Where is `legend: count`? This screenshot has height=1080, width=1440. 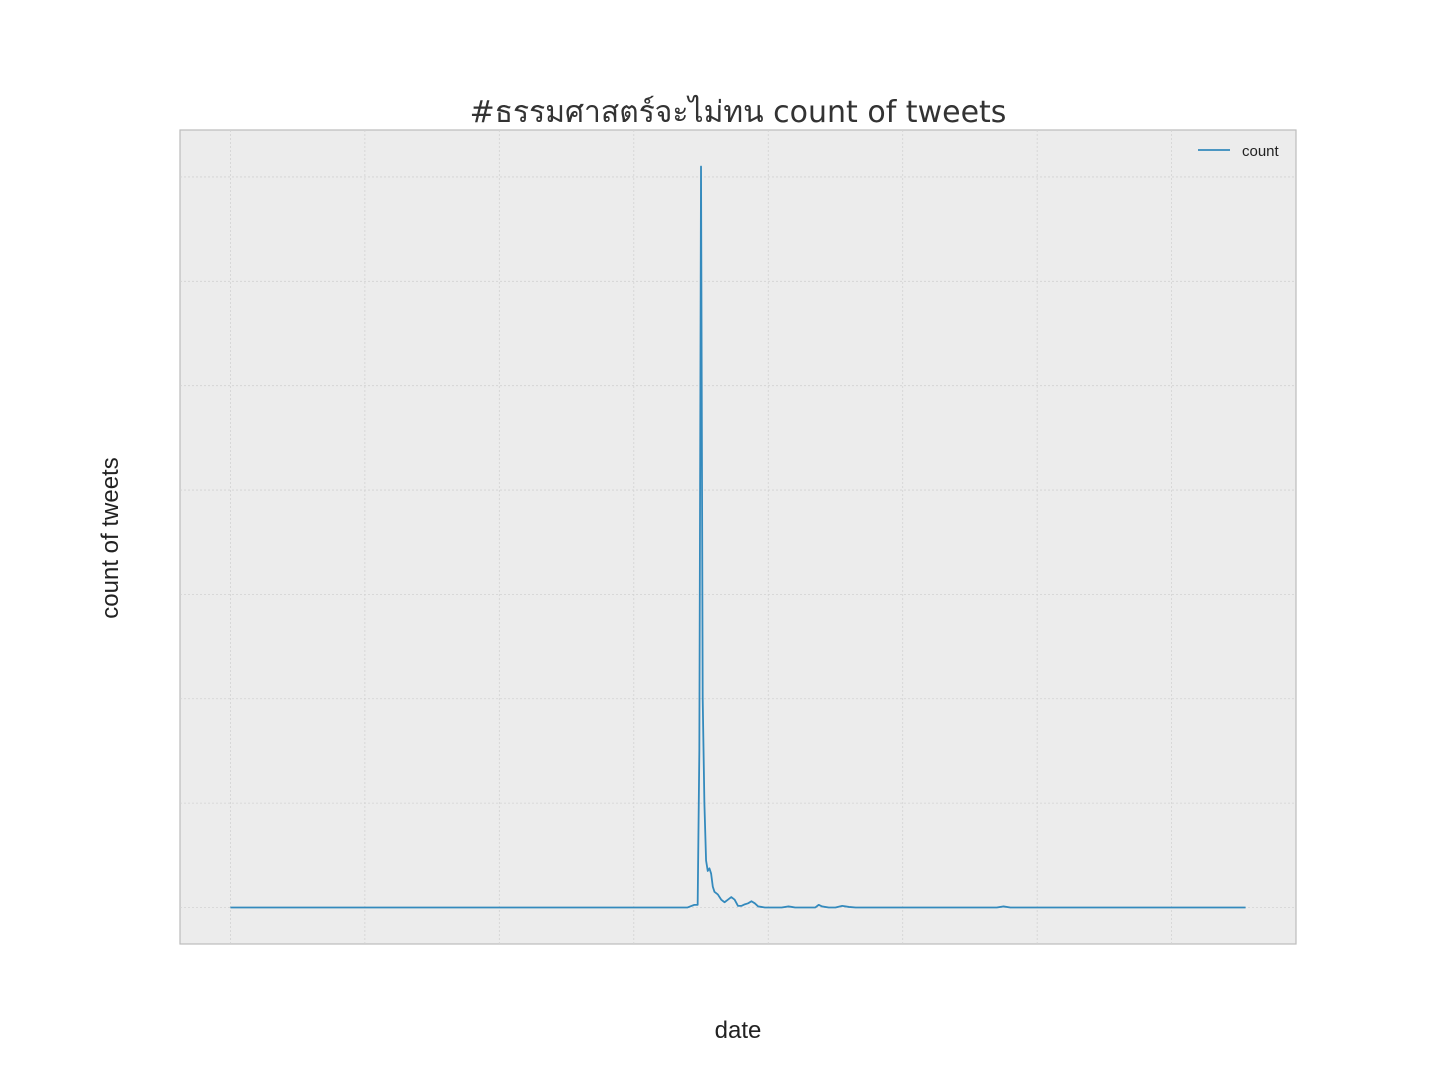 legend: count is located at coordinates (1239, 151).